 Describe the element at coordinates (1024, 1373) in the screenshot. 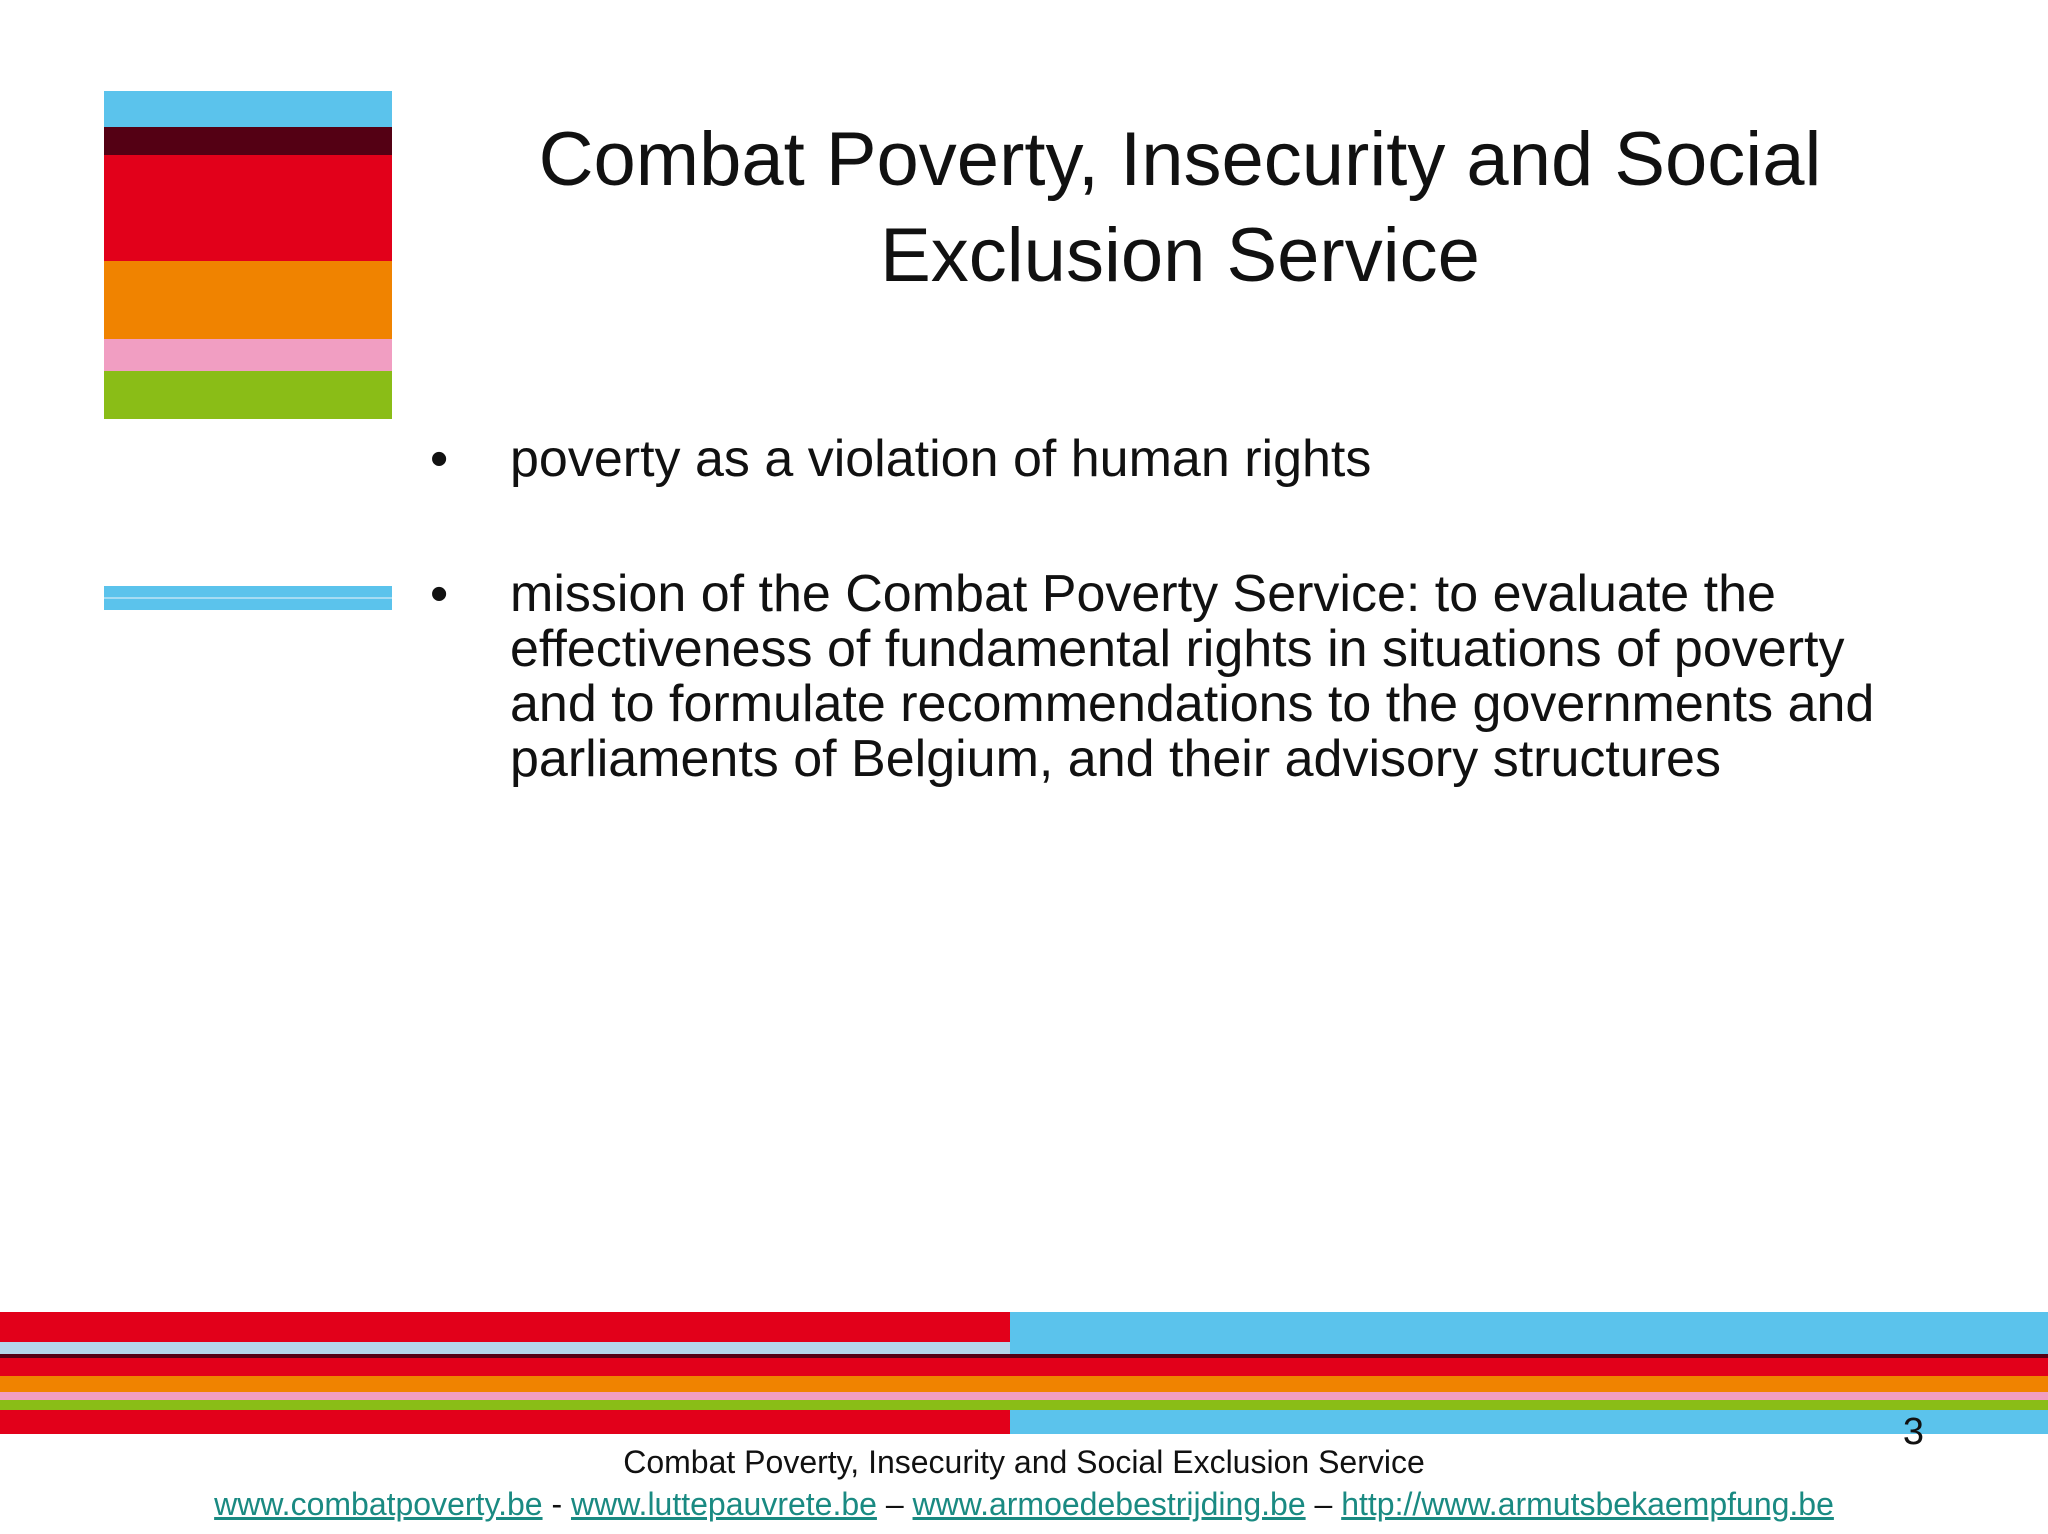

I see `footer-color-bars` at that location.